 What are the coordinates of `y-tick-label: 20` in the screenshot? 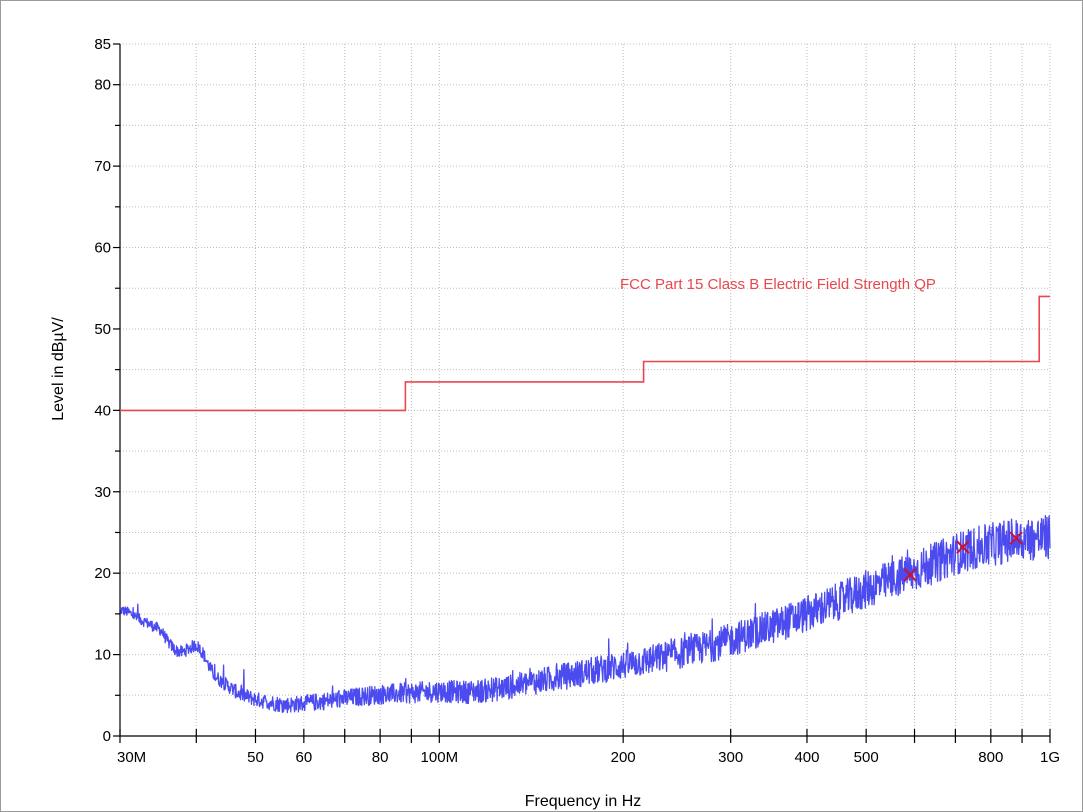 It's located at (102, 573).